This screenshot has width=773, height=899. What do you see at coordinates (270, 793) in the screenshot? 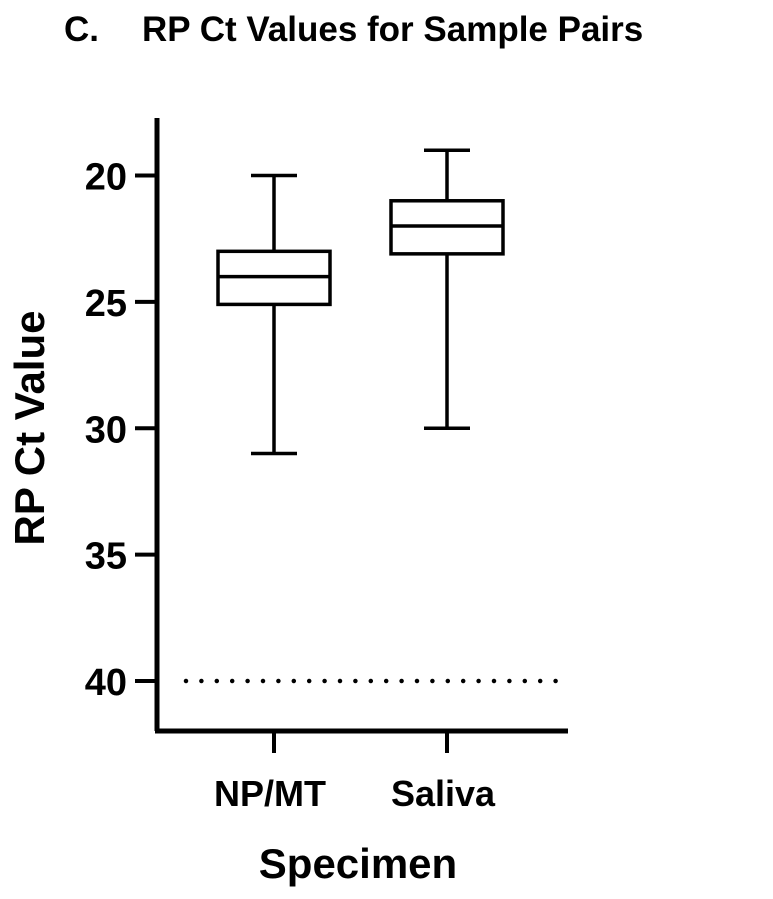
I see `x-category-label: NP/MT` at bounding box center [270, 793].